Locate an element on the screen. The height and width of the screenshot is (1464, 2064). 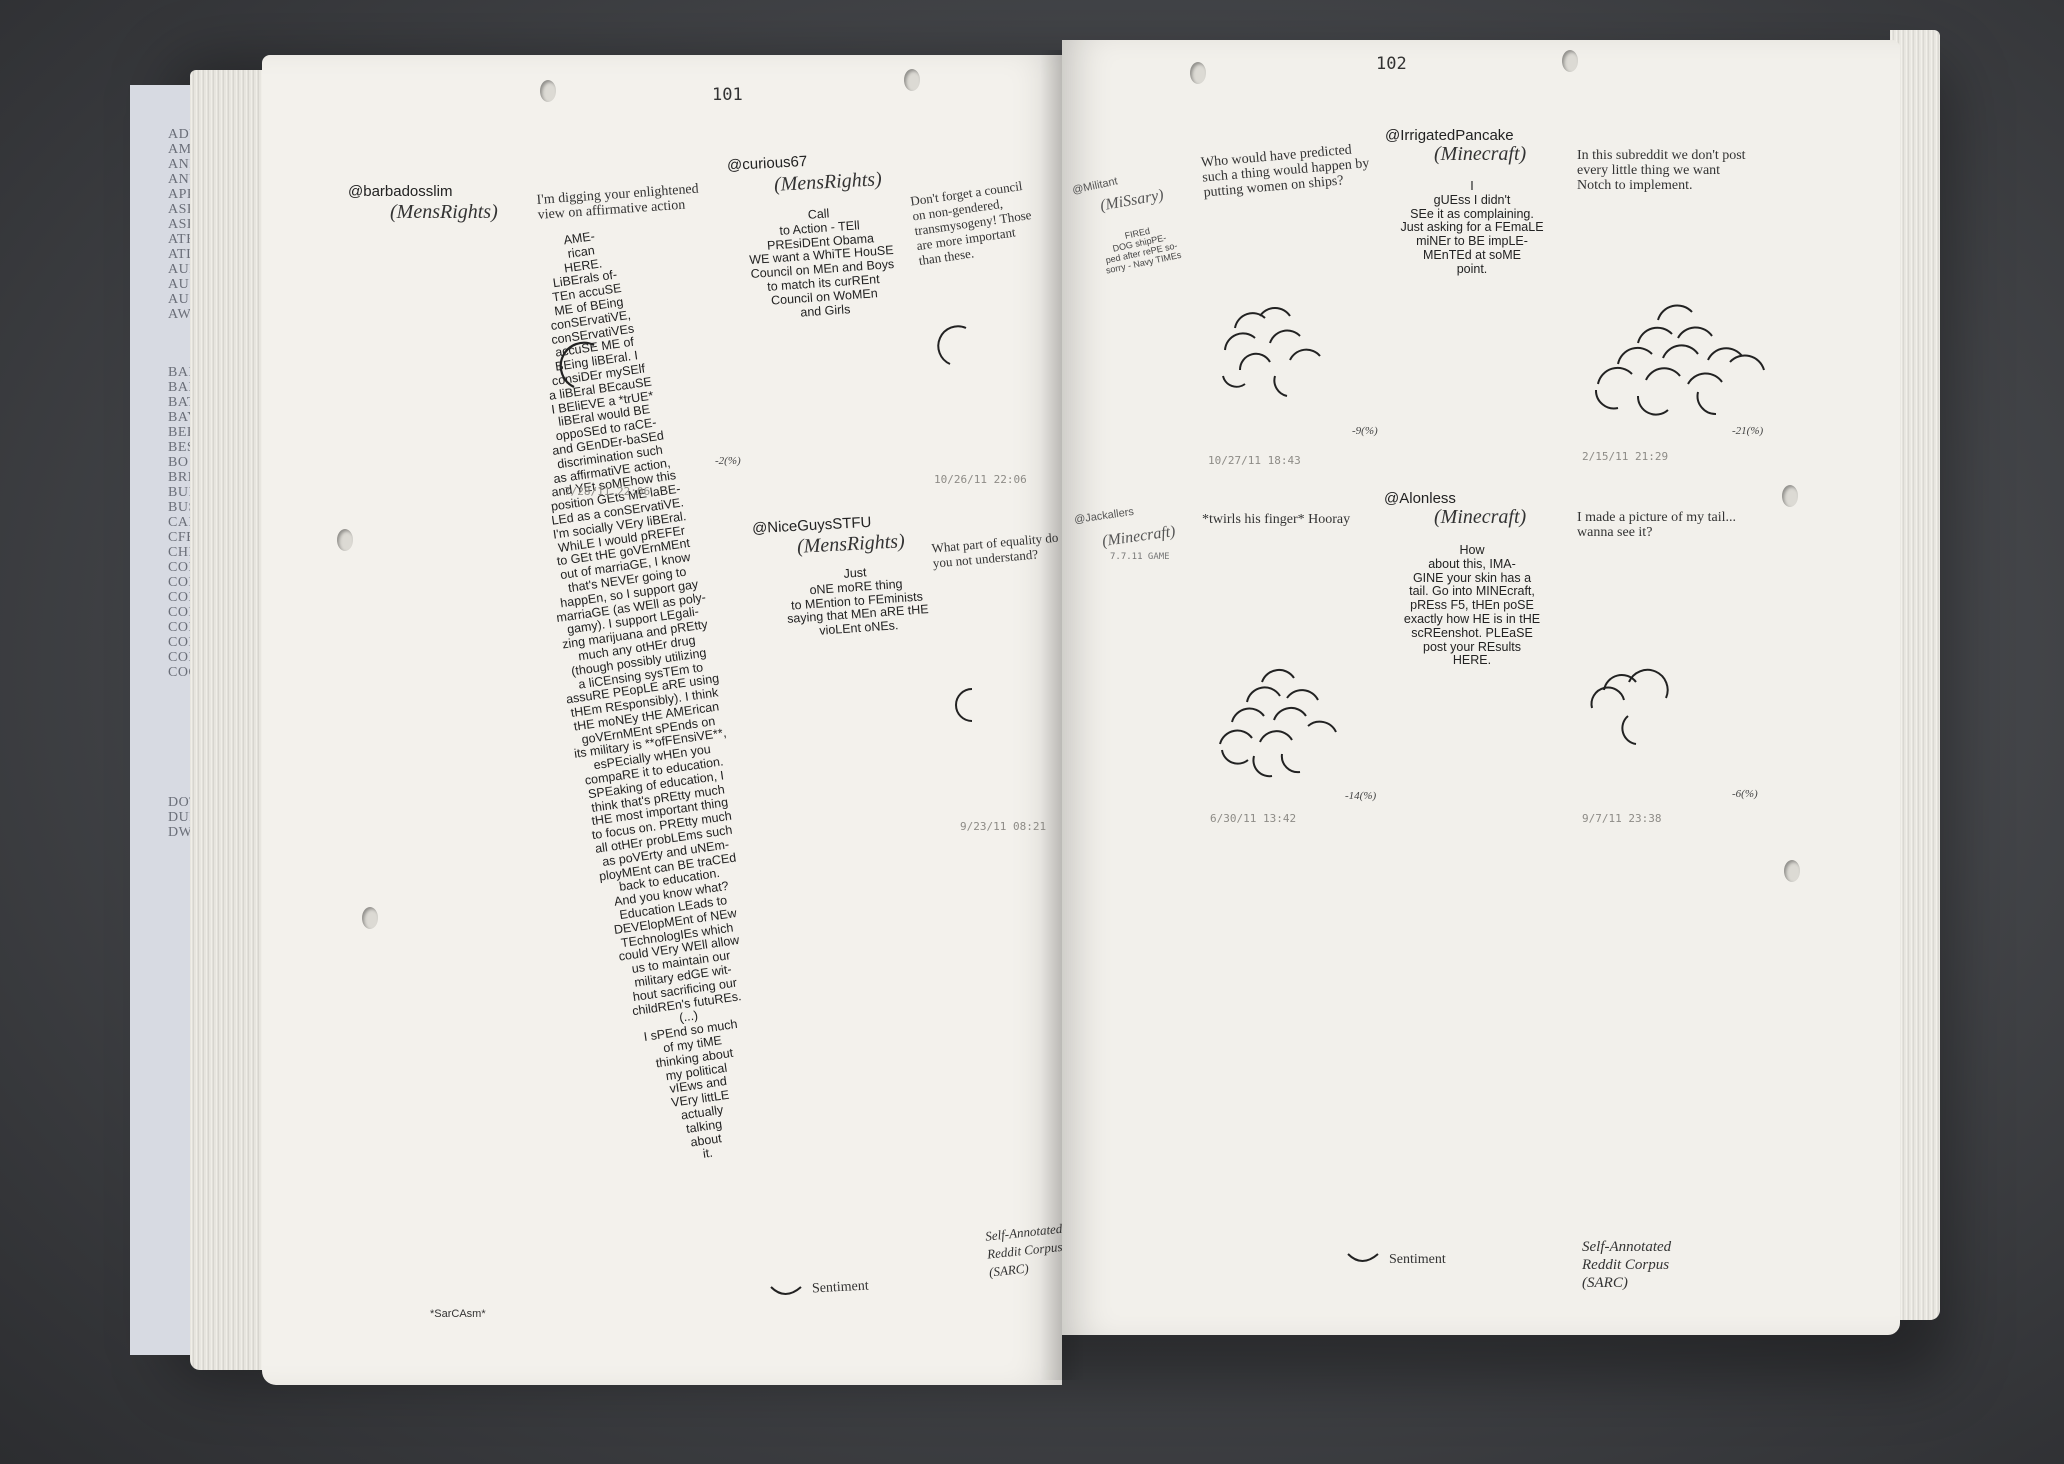
reply-line: post your REsults is located at coordinates (1472, 646).